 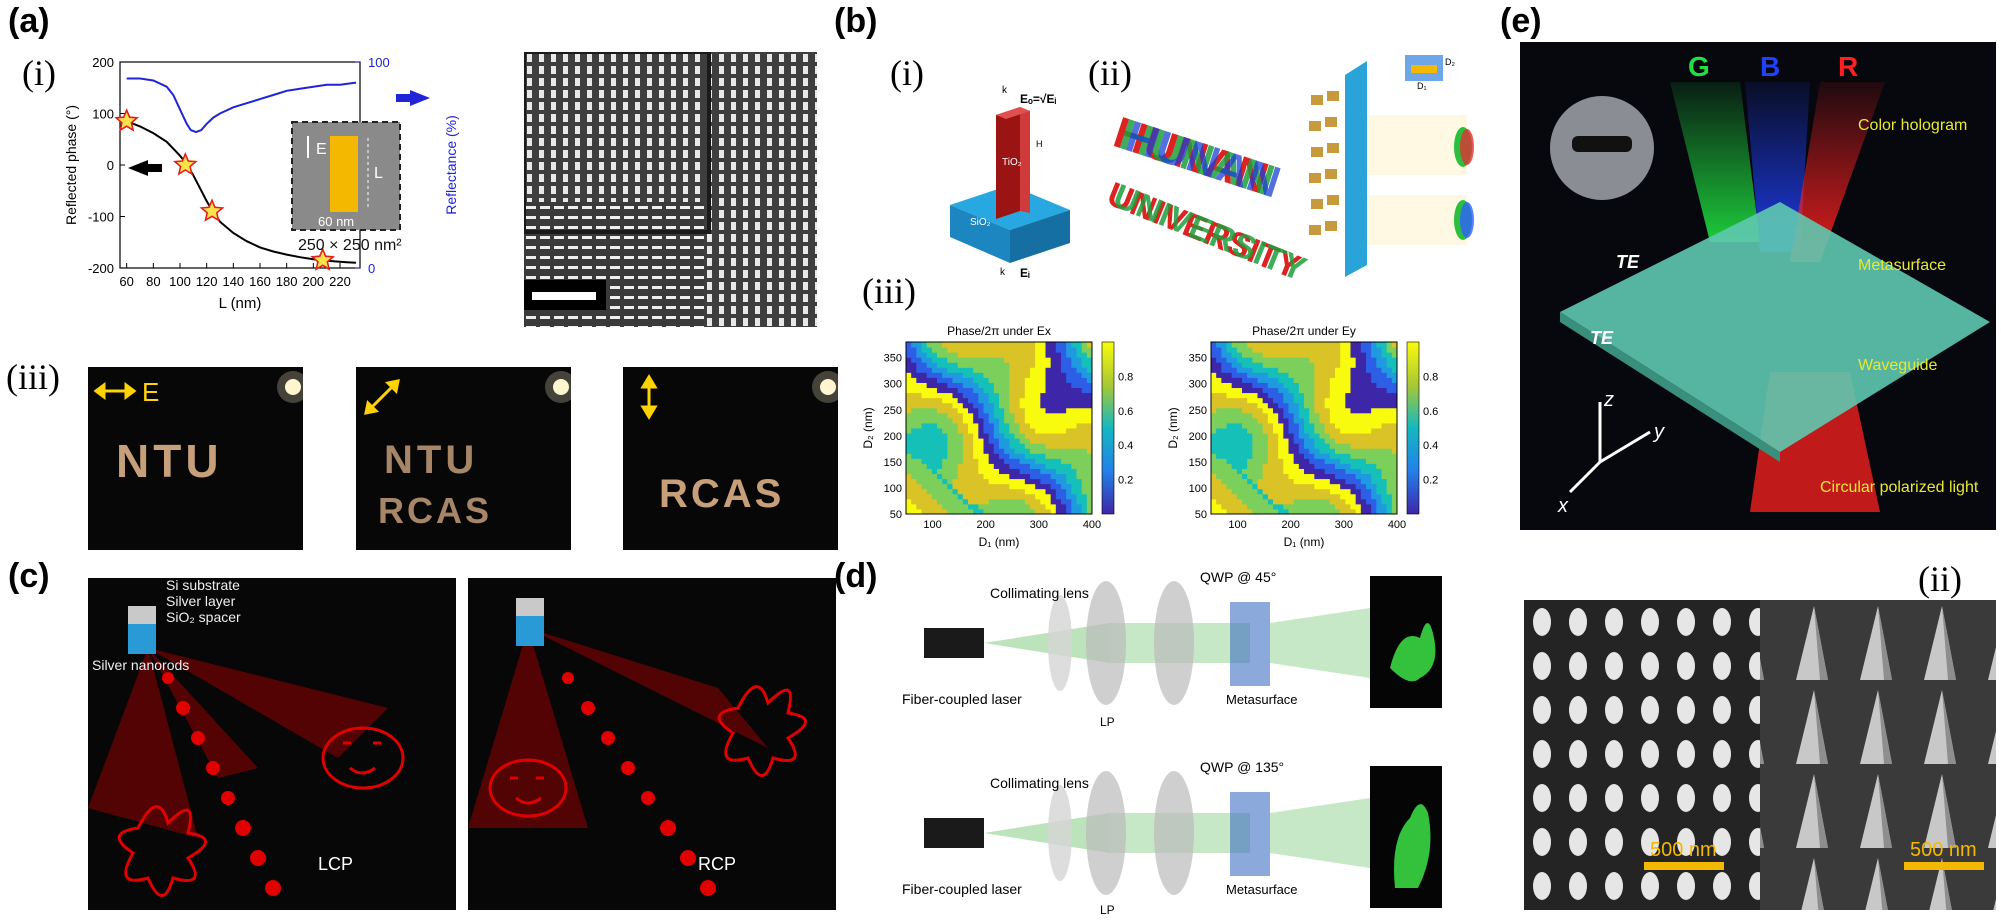 I want to click on y-tick-label: 100, so click(x=1198, y=489).